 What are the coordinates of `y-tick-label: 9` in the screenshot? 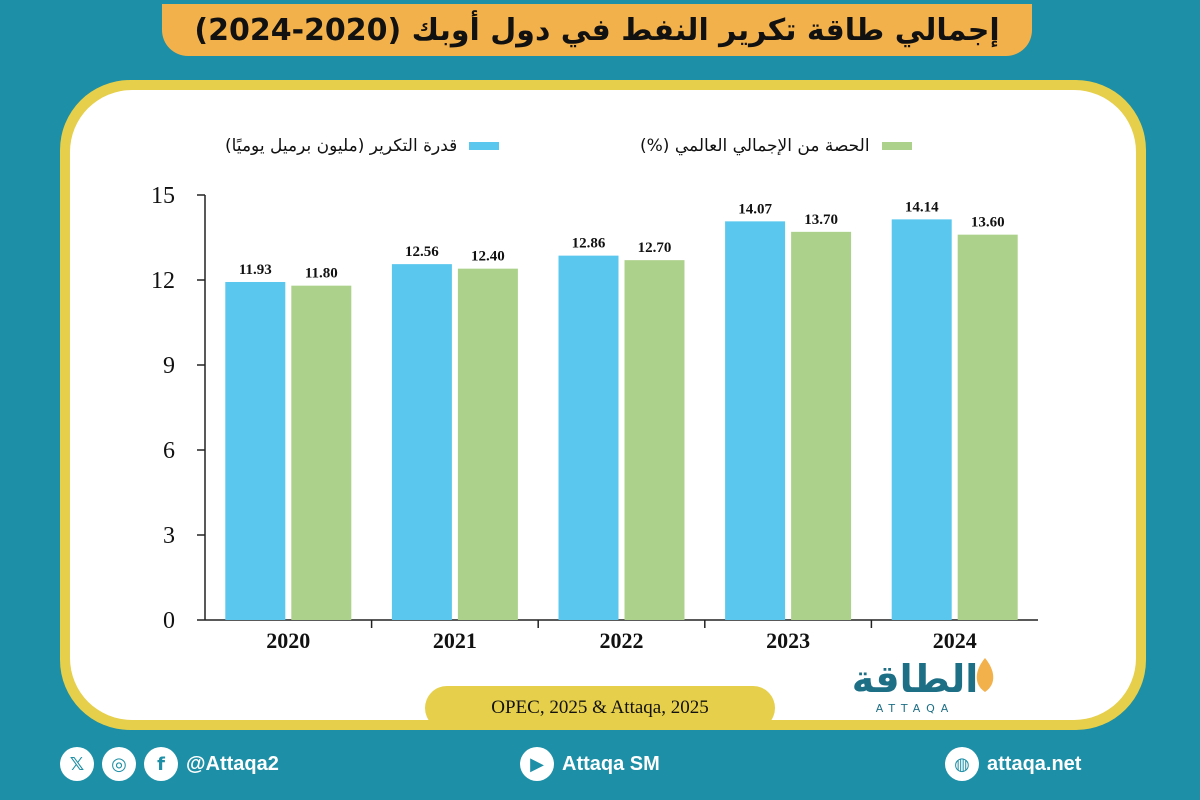 It's located at (169, 366).